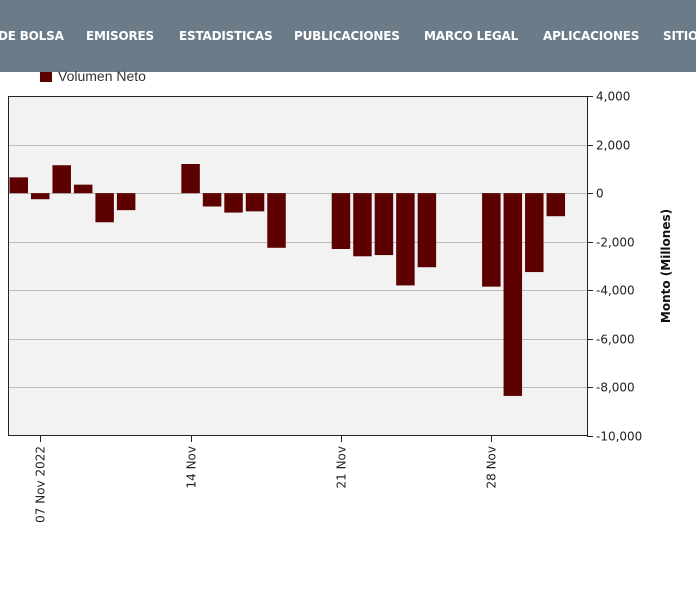  I want to click on nav-item-publicaciones: PUBLICACIONES, so click(347, 36).